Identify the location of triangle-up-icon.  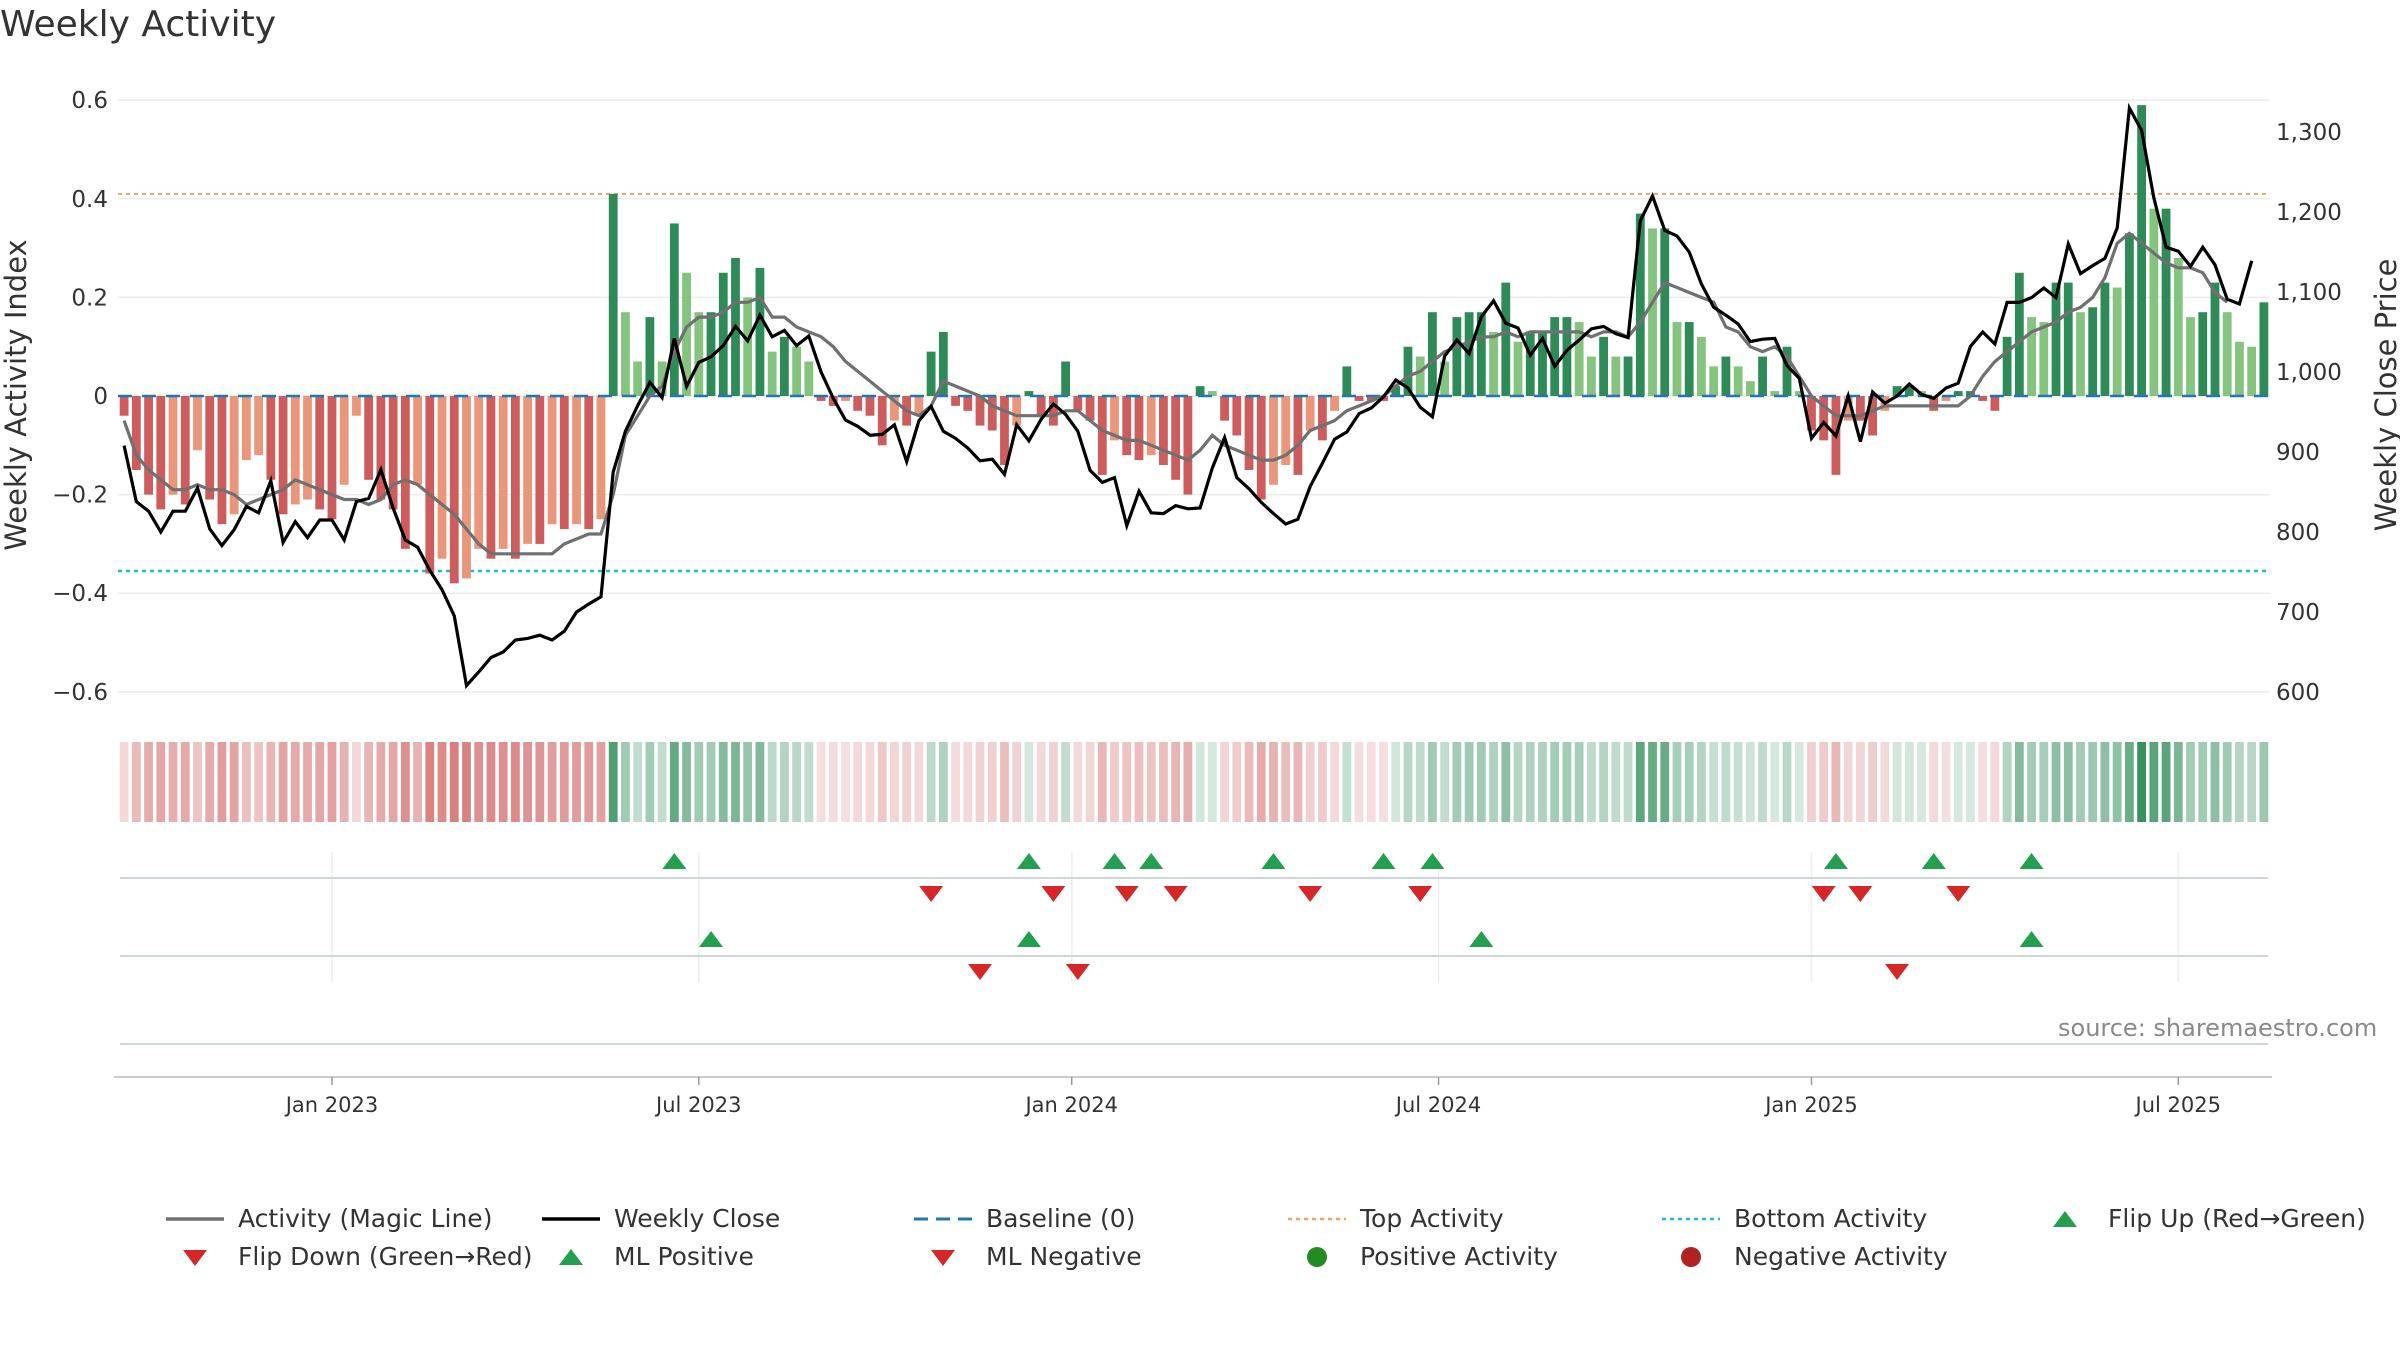
(2065, 1219).